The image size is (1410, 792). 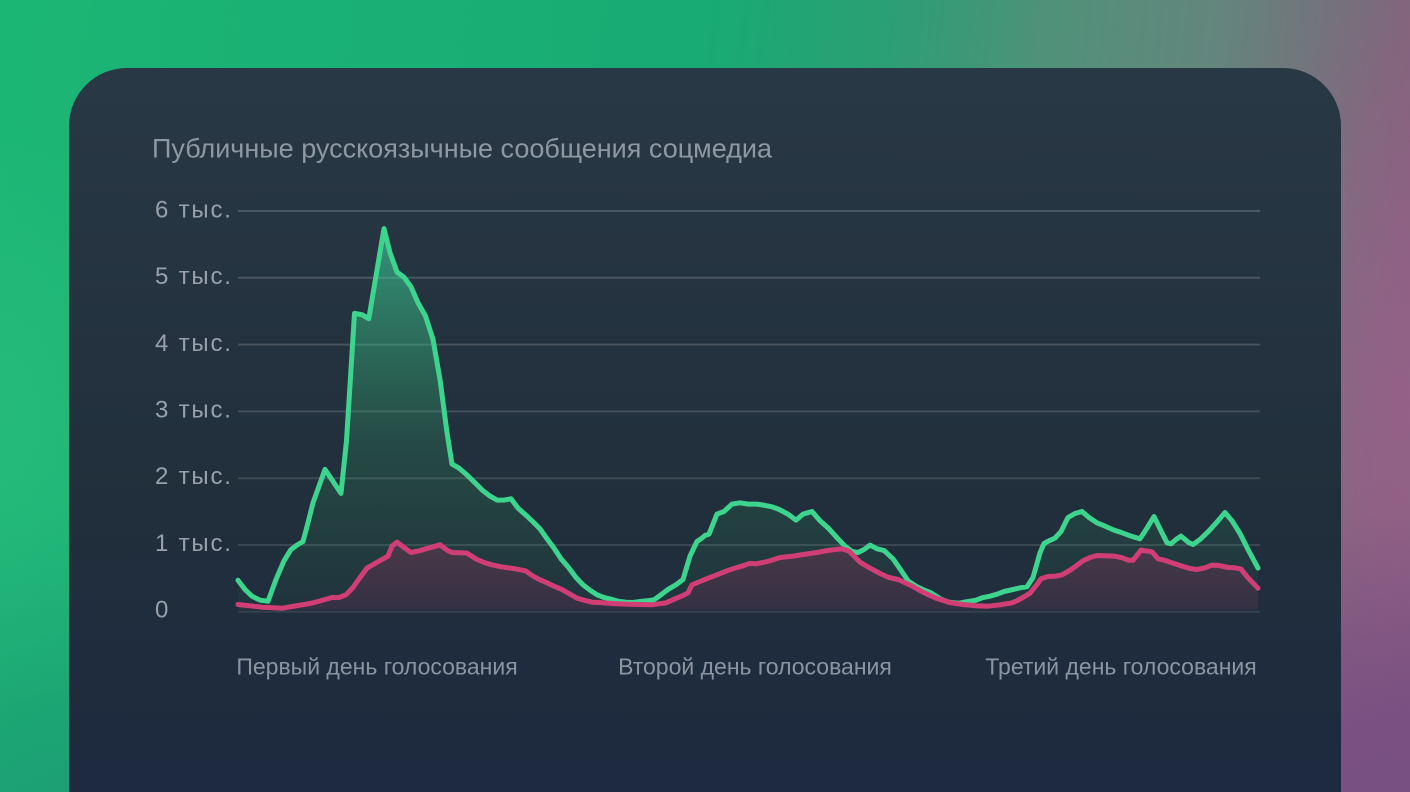 What do you see at coordinates (194, 410) in the screenshot?
I see `svg-text: 3 тыс.` at bounding box center [194, 410].